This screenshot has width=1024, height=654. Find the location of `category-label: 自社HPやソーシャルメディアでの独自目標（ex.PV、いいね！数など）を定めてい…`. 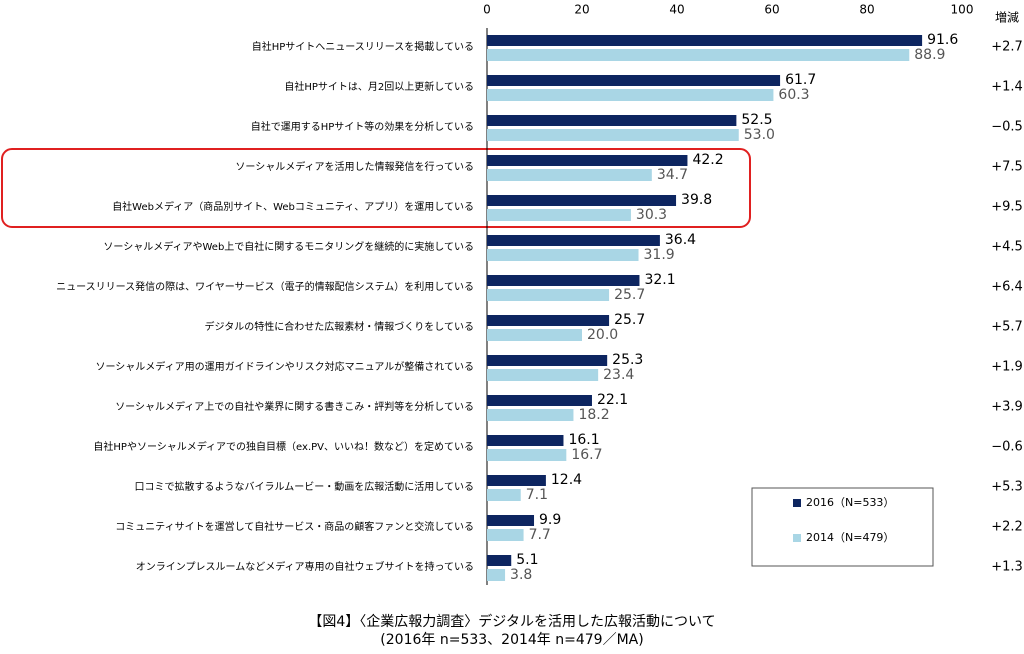

category-label: 自社HPやソーシャルメディアでの独自目標（ex.PV、いいね！数など）を定めてい… is located at coordinates (283, 446).